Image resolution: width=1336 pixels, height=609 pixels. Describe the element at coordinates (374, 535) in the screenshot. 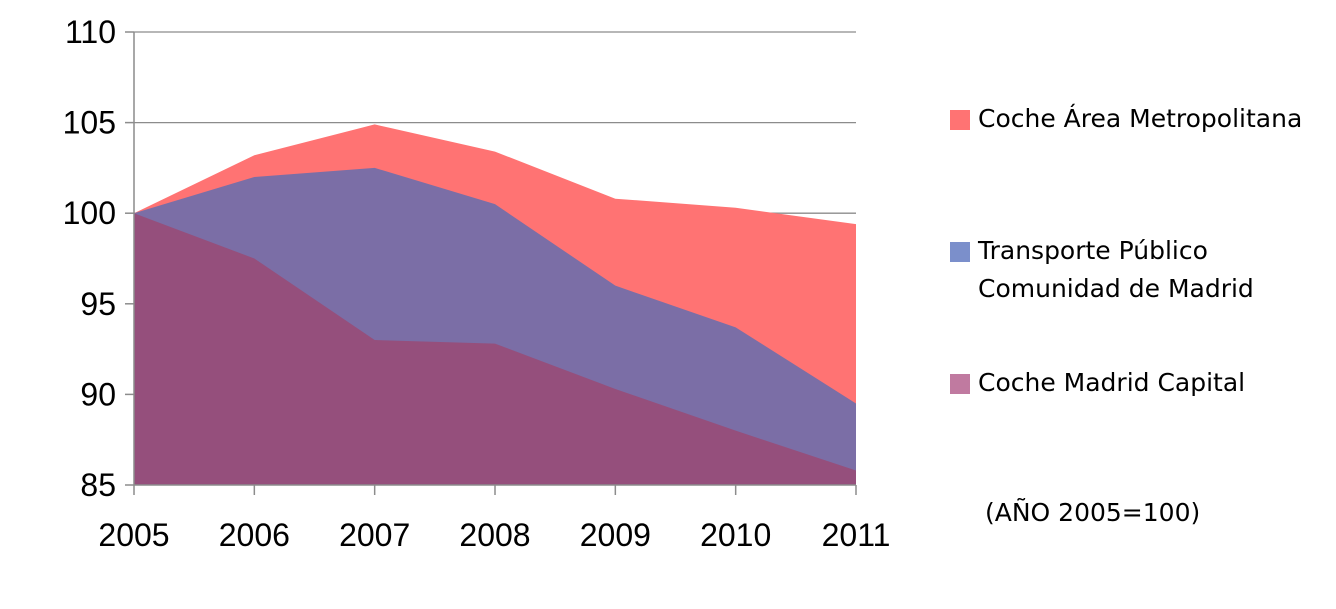

I see `x-tick-label-2007: 2007` at that location.